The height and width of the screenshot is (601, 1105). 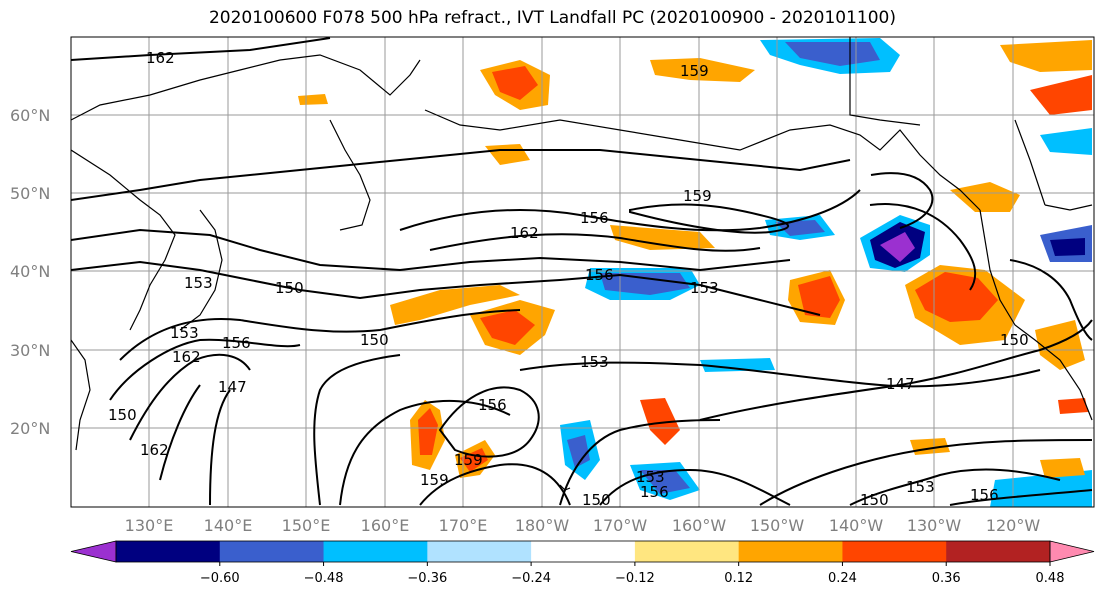 What do you see at coordinates (777, 525) in the screenshot?
I see `lon-label: 150°W` at bounding box center [777, 525].